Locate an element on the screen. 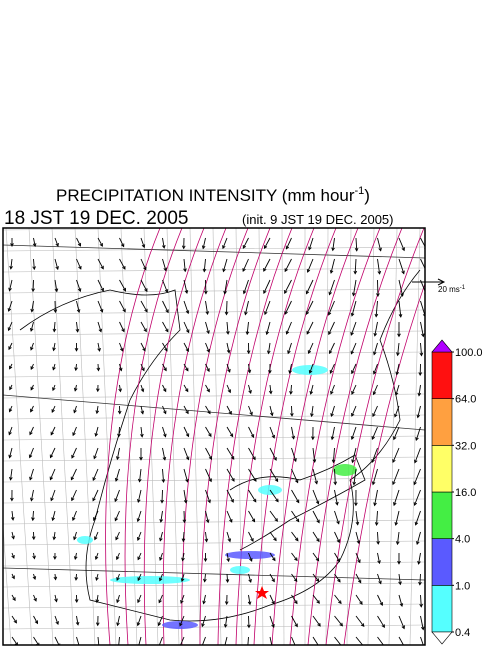  colorbar-label: 32.0 is located at coordinates (465, 446).